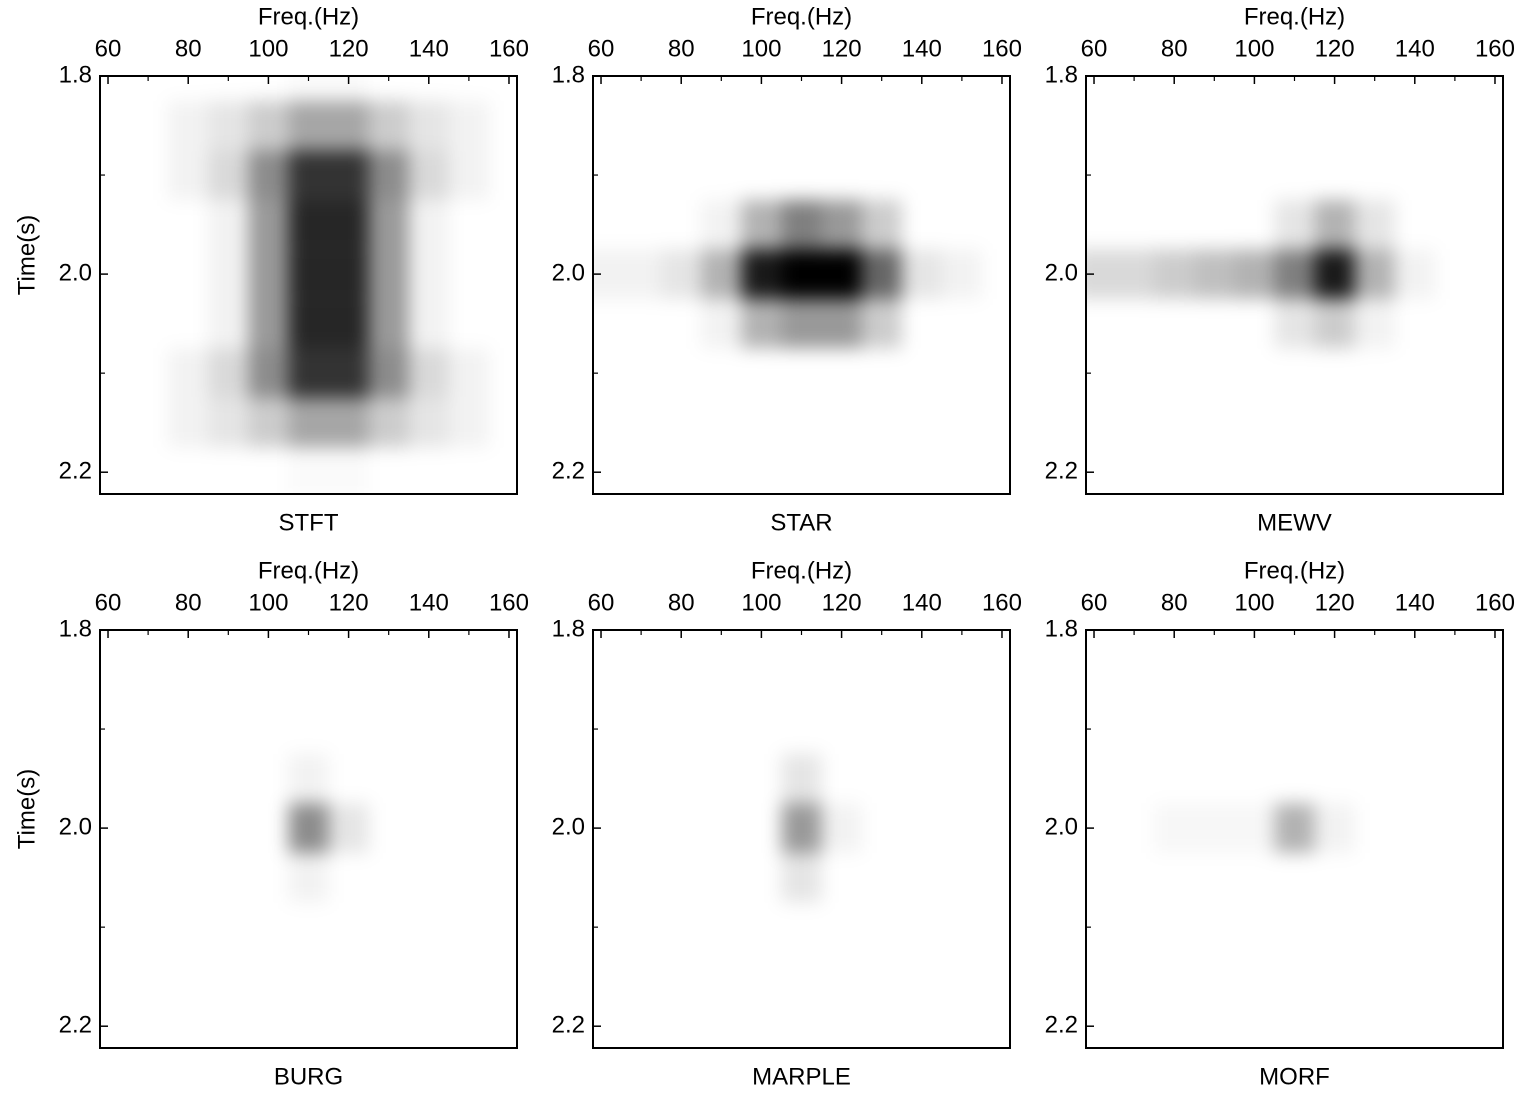 Image resolution: width=1527 pixels, height=1094 pixels. I want to click on y-tick-label: 2.0, so click(568, 272).